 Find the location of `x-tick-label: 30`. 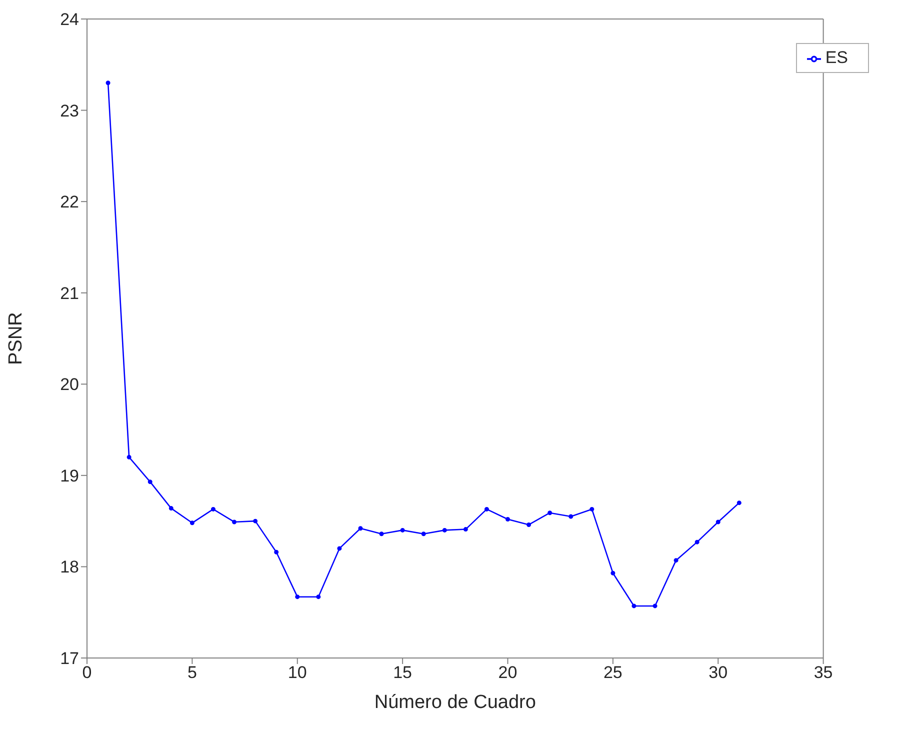

x-tick-label: 30 is located at coordinates (718, 672).